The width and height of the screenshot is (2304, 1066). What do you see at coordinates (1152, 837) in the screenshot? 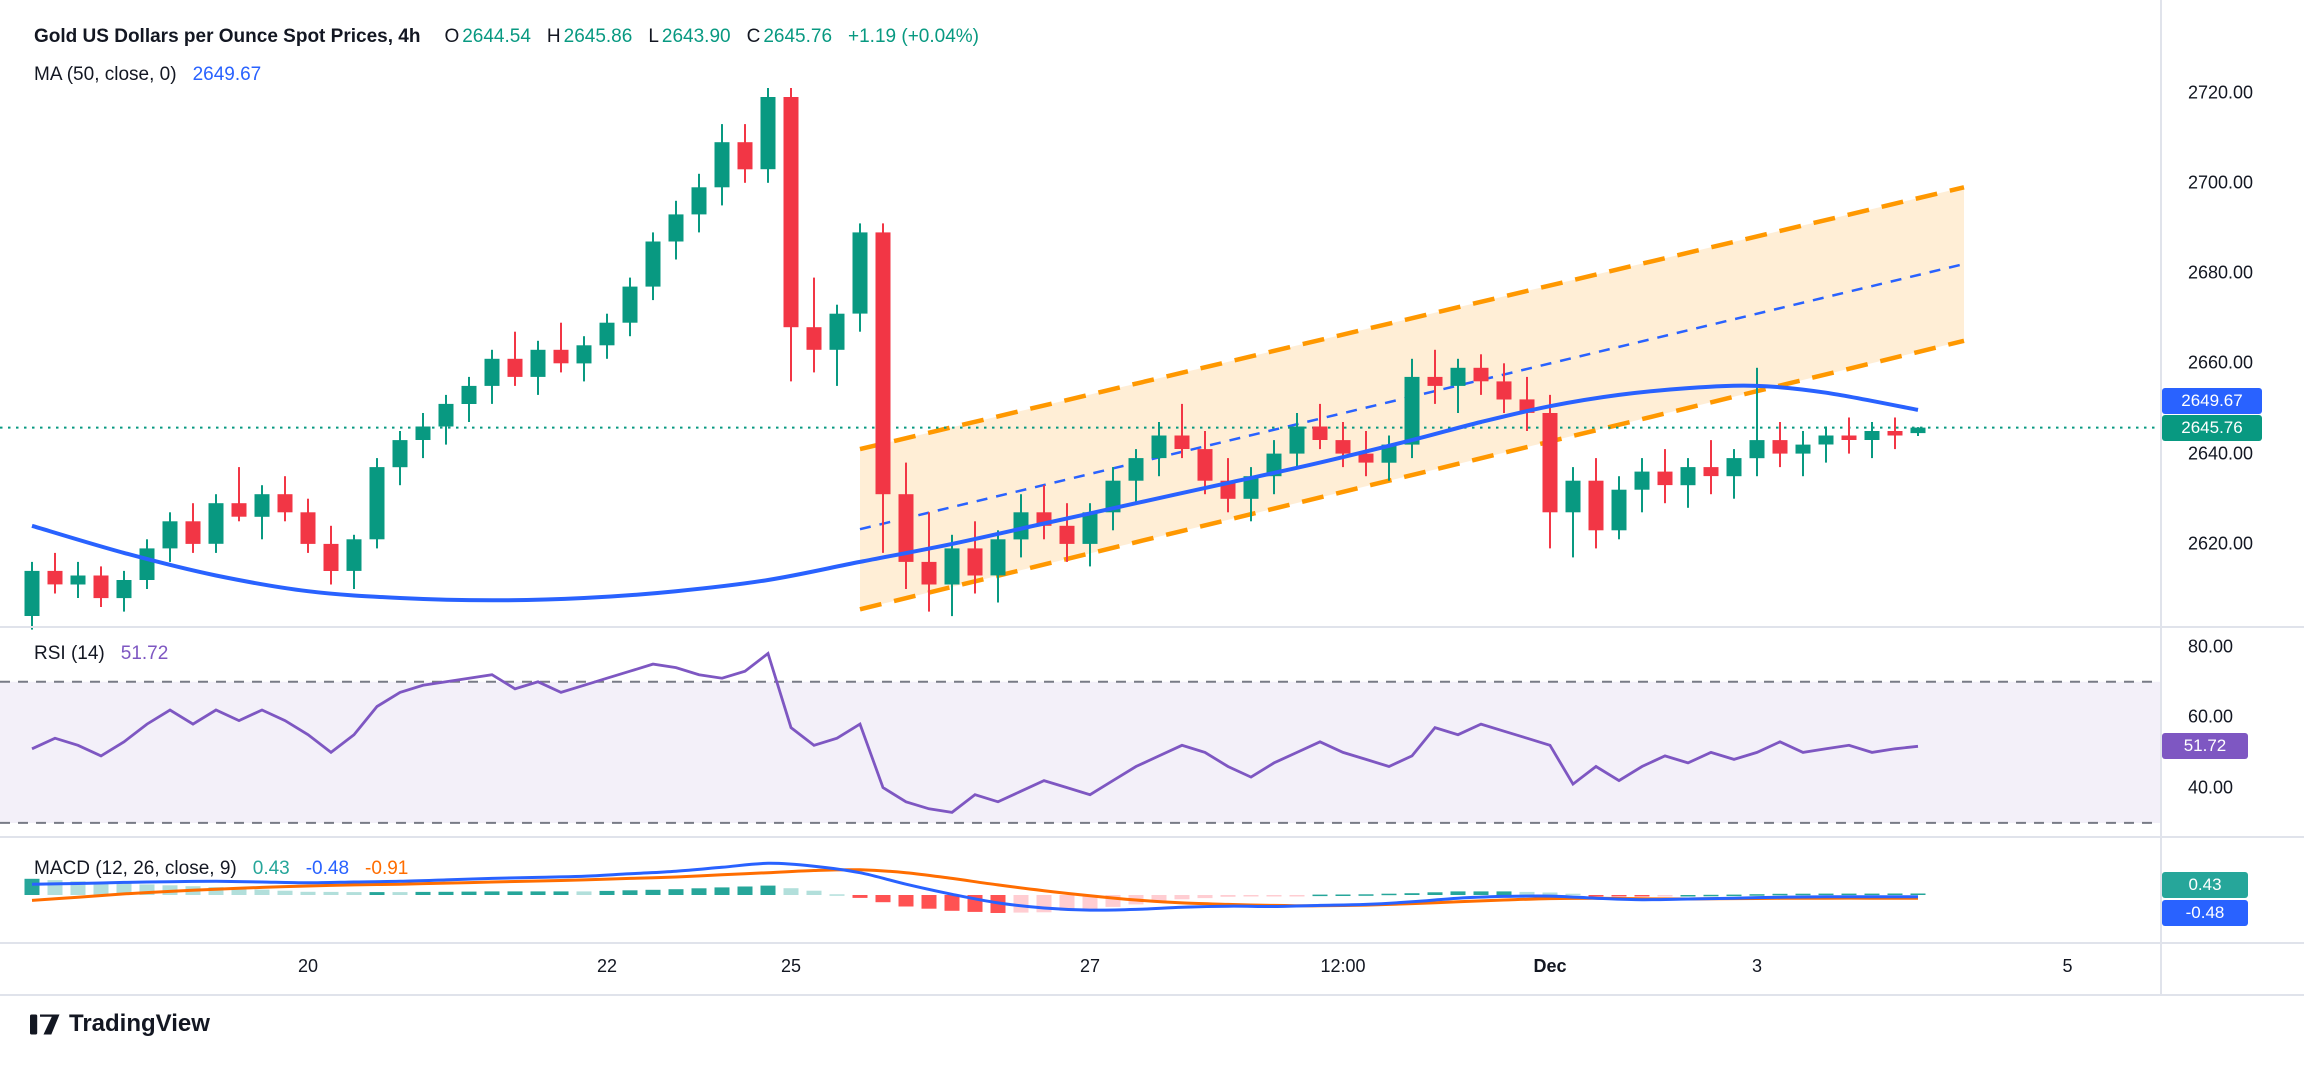
I see `pane-separator-rsi-macd` at bounding box center [1152, 837].